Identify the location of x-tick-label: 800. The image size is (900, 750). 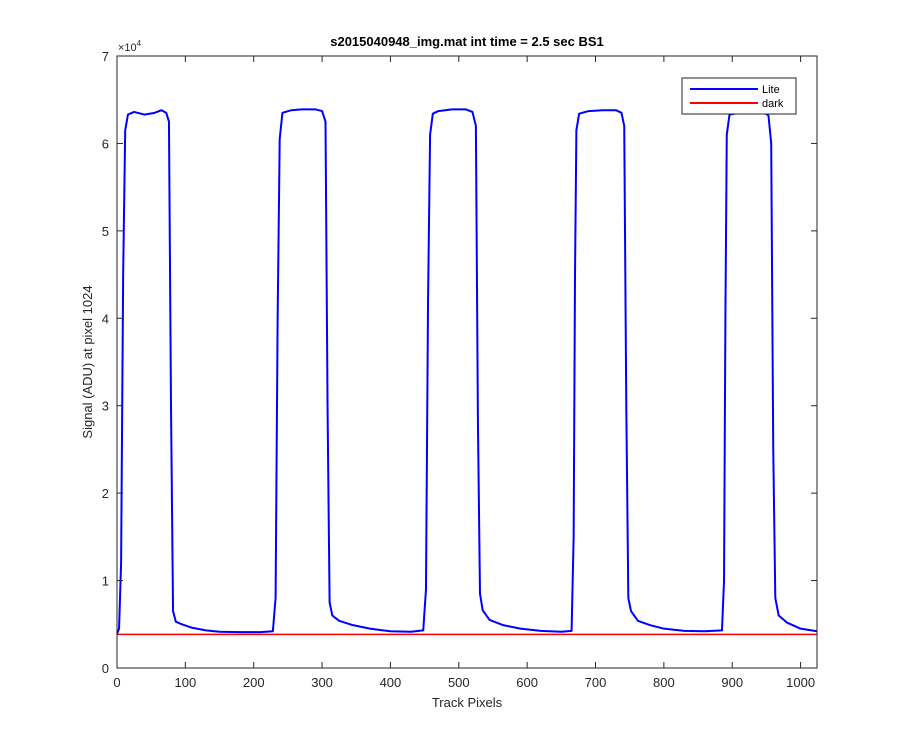
(664, 682).